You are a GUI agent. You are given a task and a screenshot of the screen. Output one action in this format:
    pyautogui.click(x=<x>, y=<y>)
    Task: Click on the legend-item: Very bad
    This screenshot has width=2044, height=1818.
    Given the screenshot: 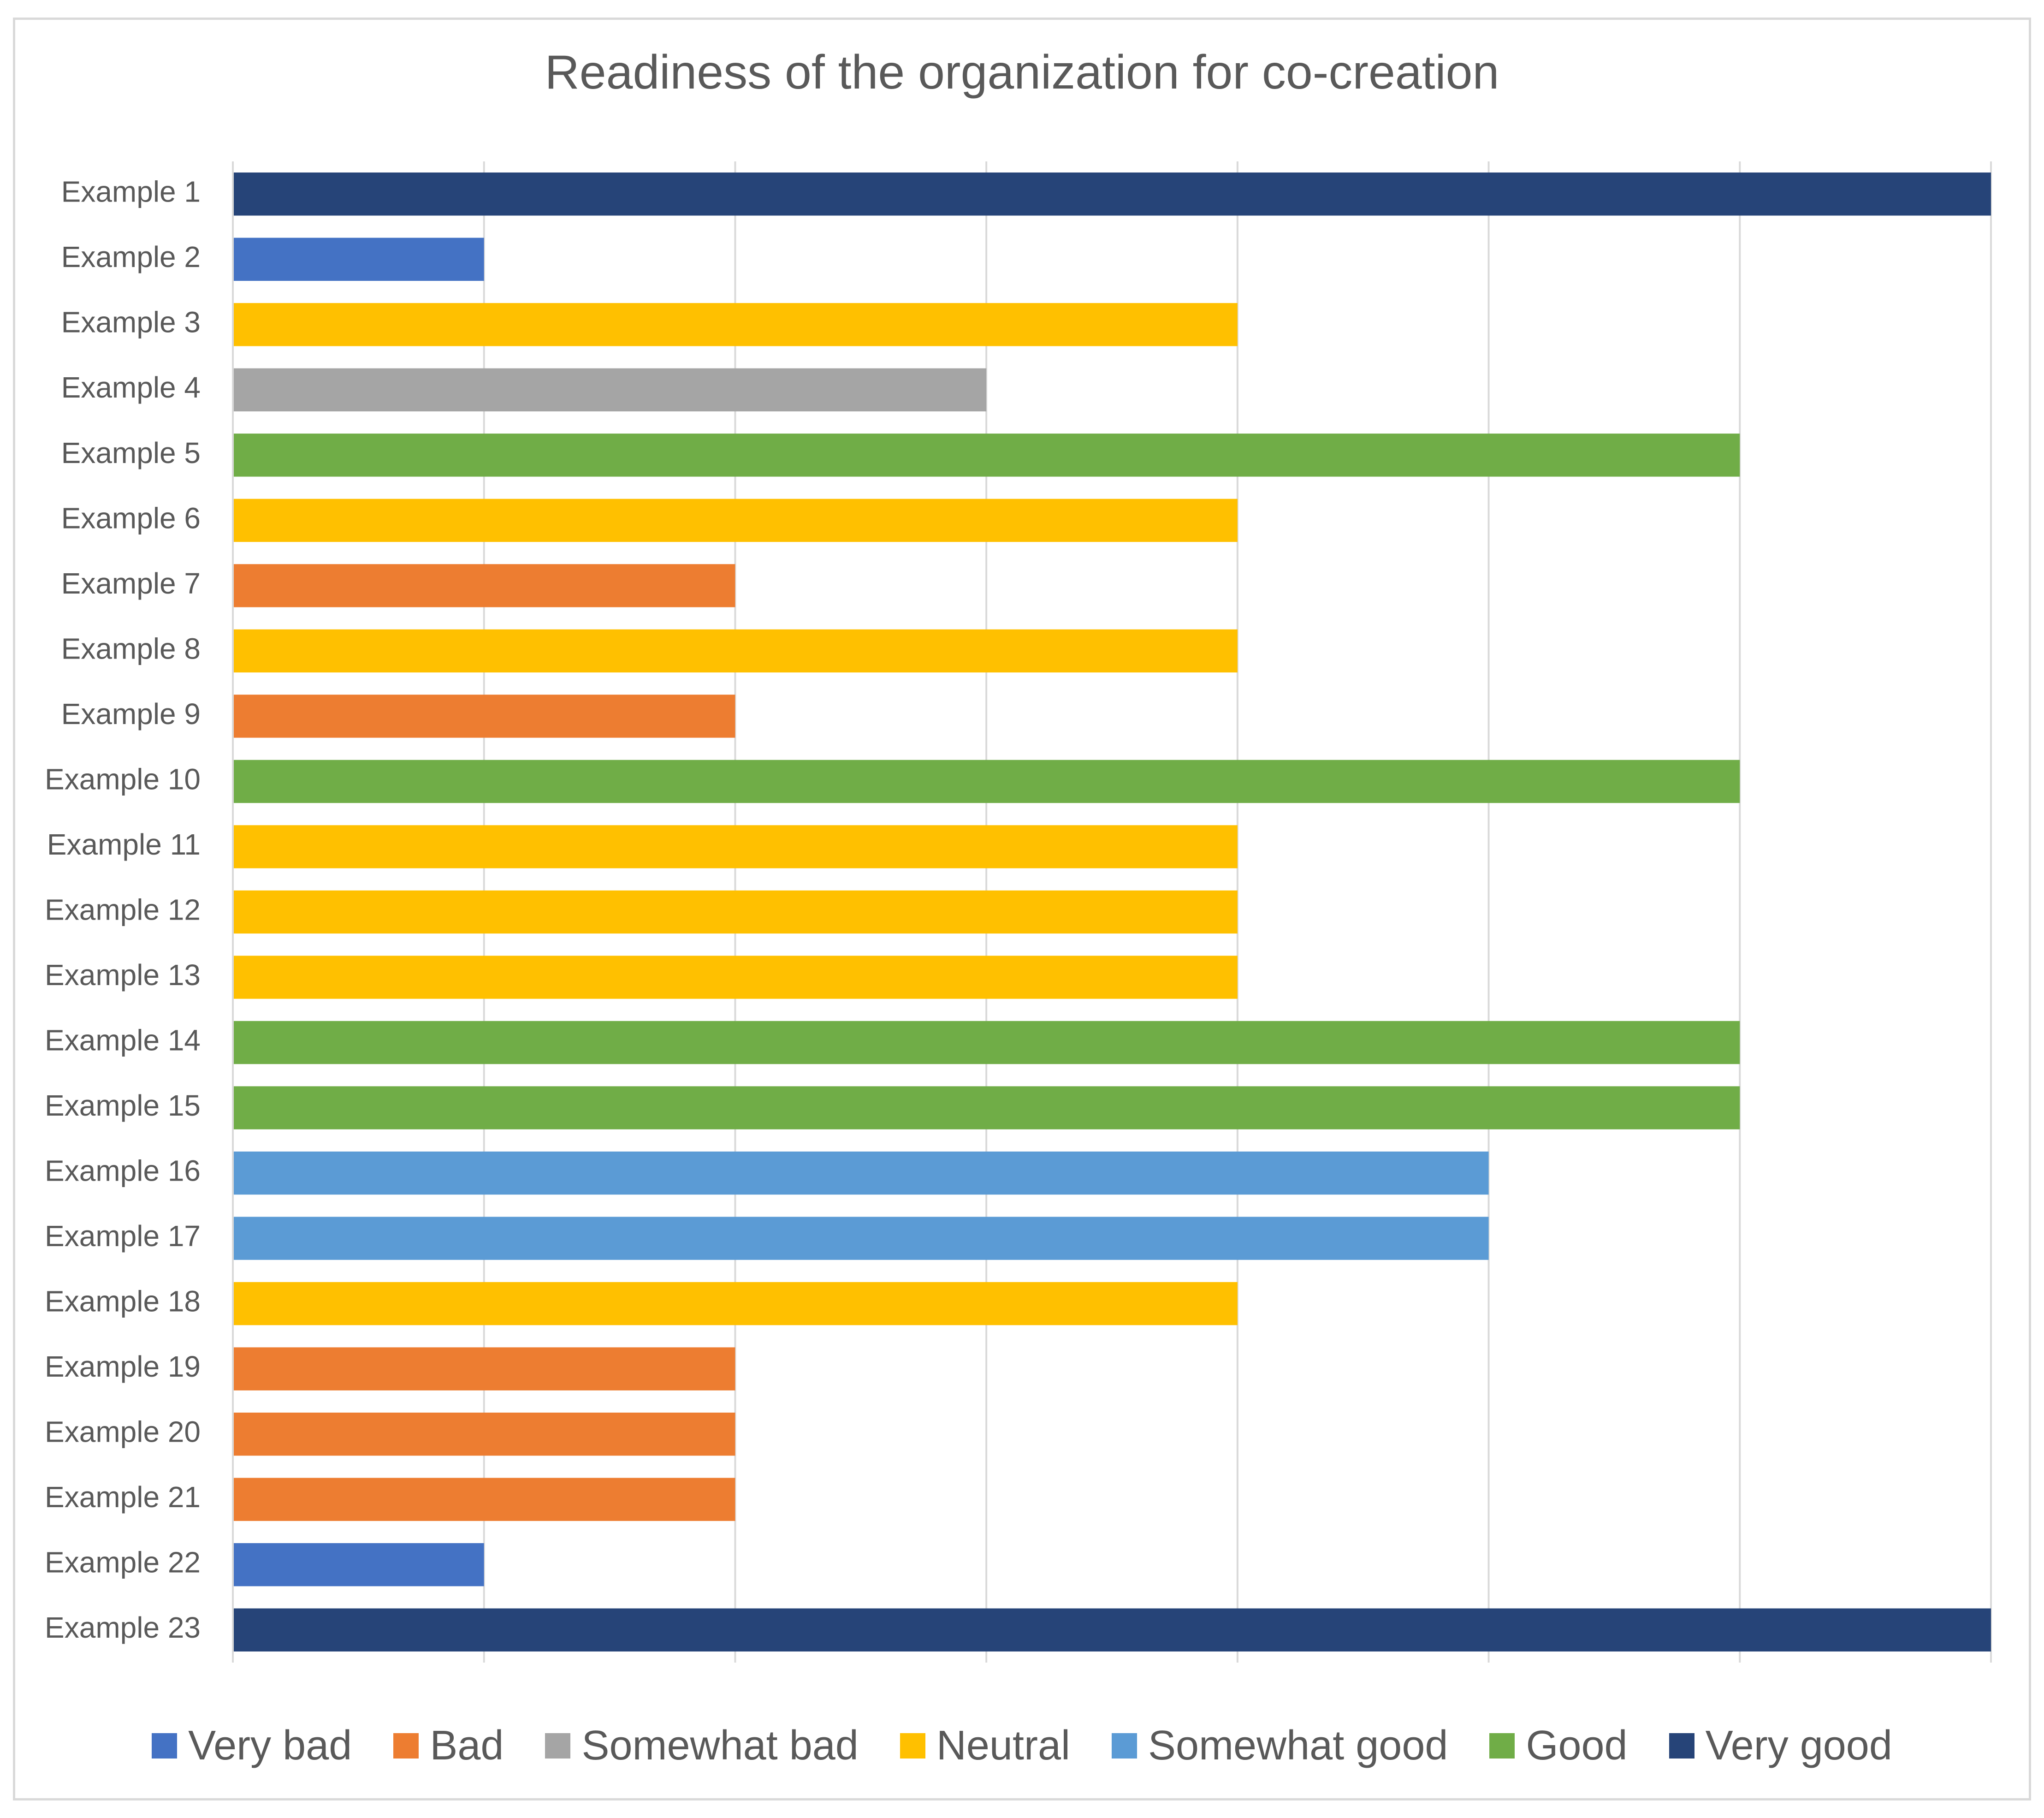 What is the action you would take?
    pyautogui.click(x=252, y=1746)
    